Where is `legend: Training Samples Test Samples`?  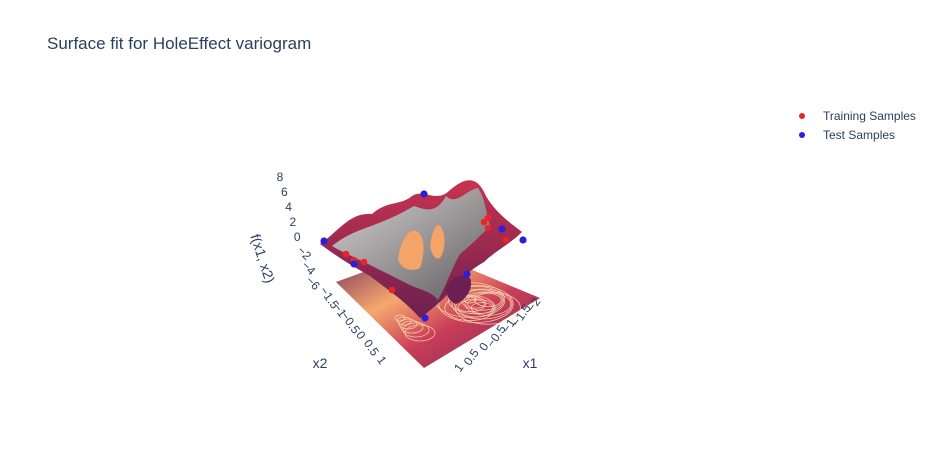
legend: Training Samples Test Samples is located at coordinates (856, 125).